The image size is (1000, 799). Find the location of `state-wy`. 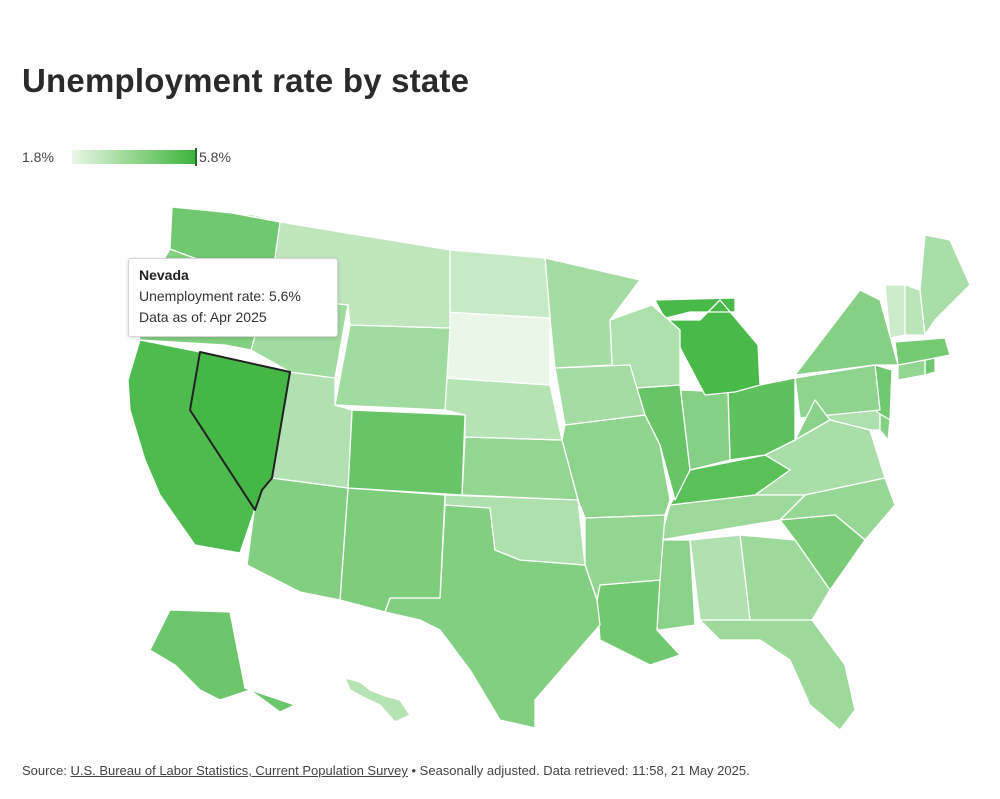

state-wy is located at coordinates (392, 367).